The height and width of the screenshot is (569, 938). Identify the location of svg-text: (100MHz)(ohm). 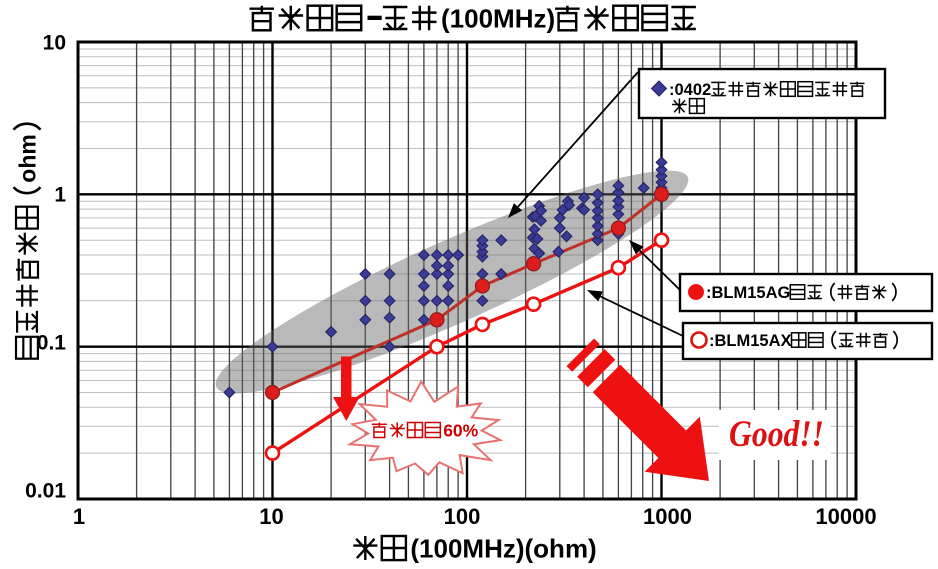
(503, 548).